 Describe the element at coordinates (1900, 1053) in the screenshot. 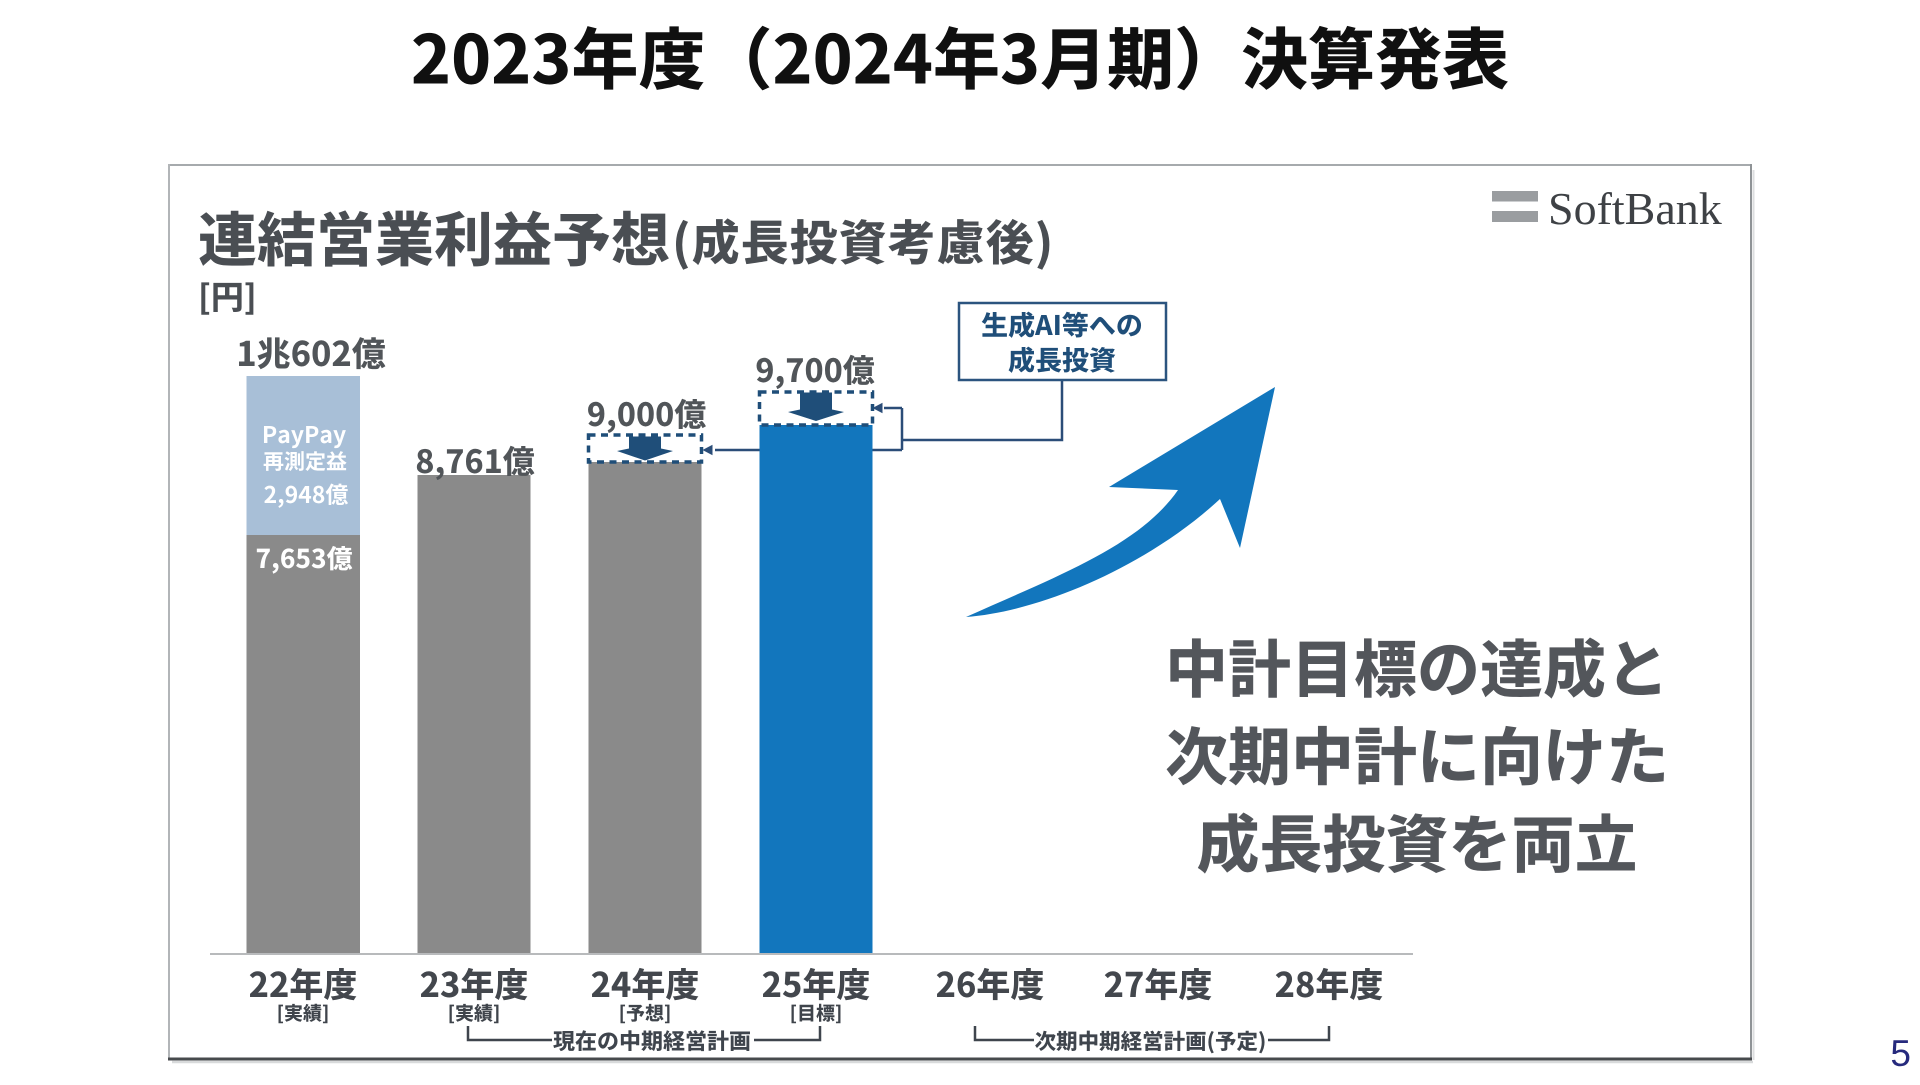

I see `svg-text: 5` at that location.